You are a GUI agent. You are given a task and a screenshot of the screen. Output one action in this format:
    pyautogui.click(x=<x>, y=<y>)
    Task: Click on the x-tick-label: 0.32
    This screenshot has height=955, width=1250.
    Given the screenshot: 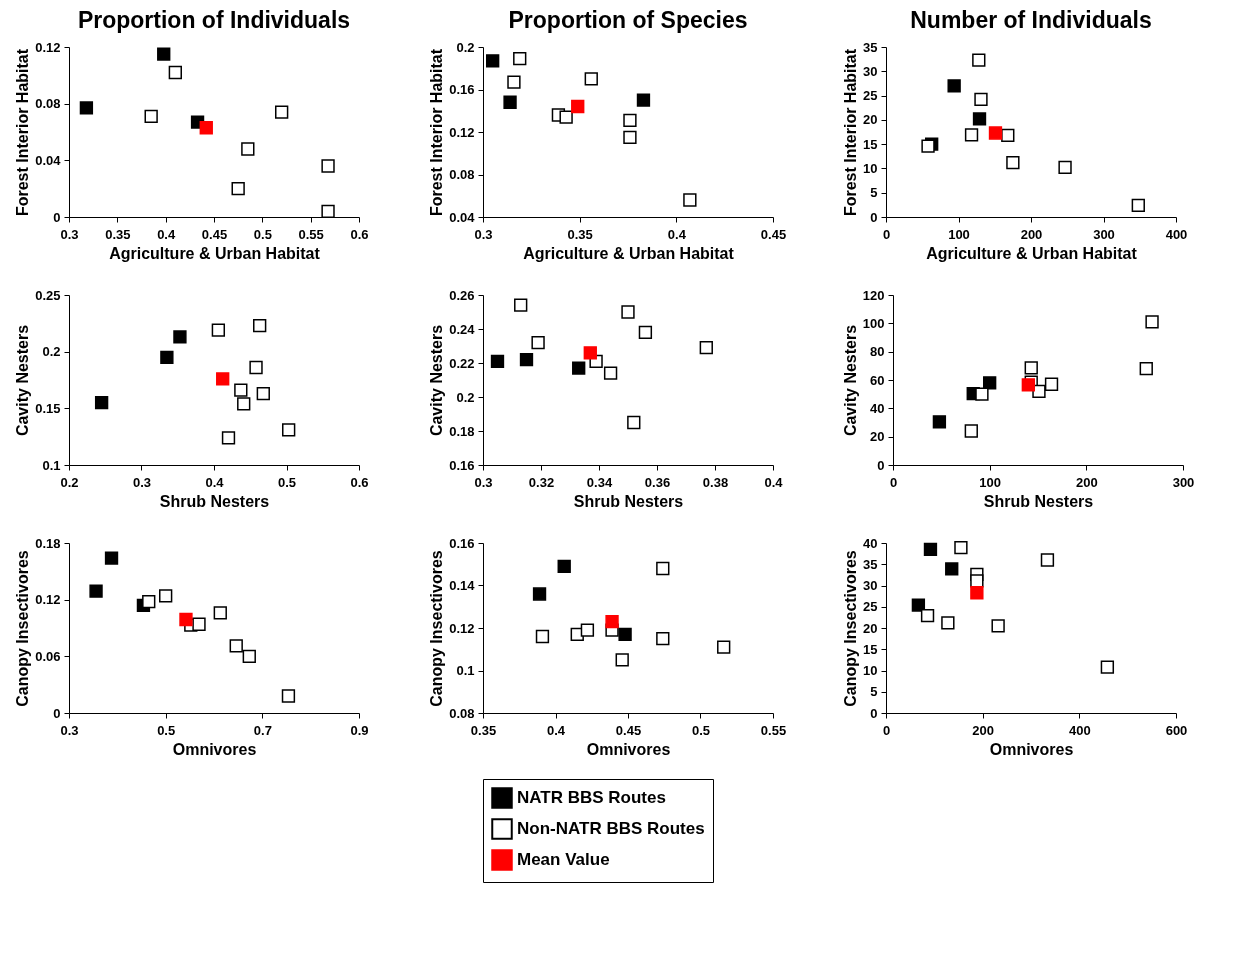 What is the action you would take?
    pyautogui.click(x=541, y=482)
    